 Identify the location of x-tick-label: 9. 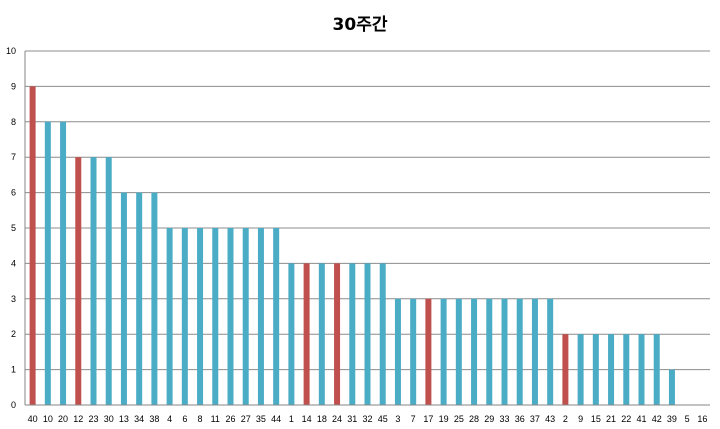
(580, 419).